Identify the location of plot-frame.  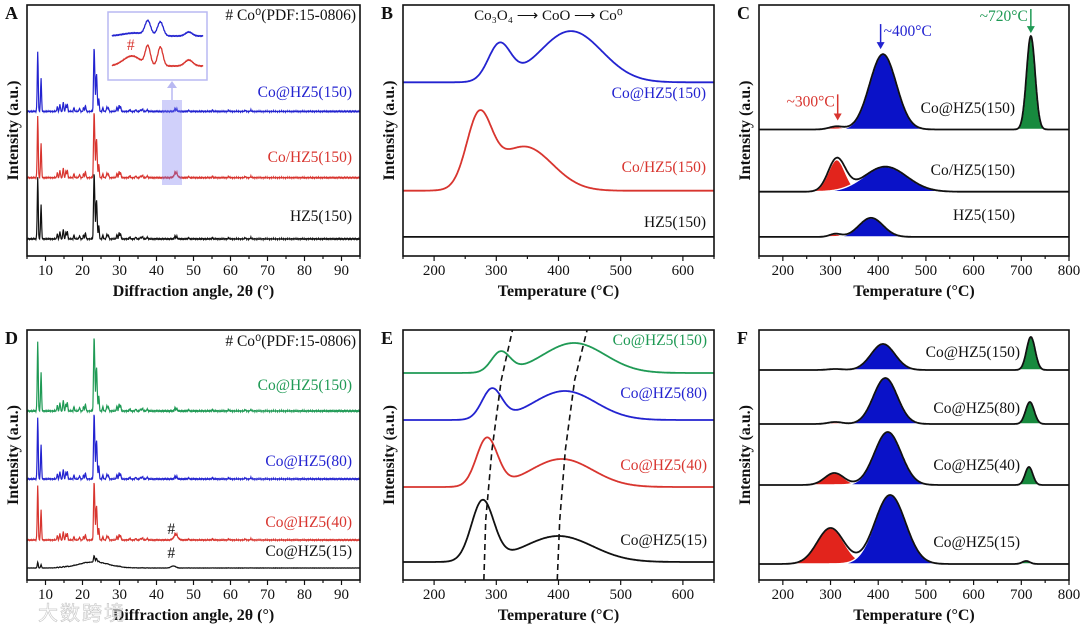
(914, 455).